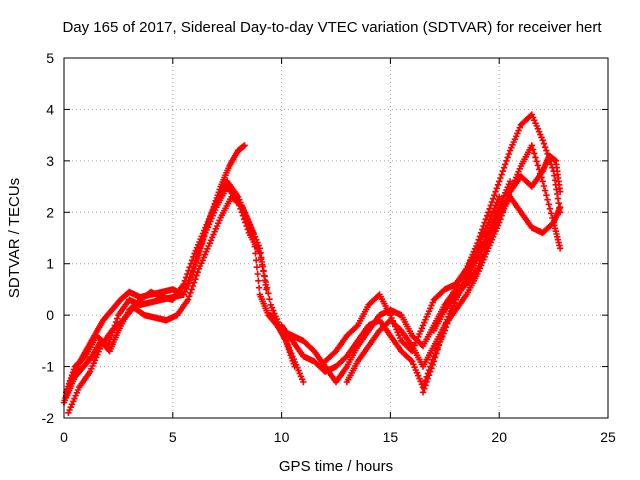 The height and width of the screenshot is (480, 640). What do you see at coordinates (50, 58) in the screenshot?
I see `y-tick-label: 5` at bounding box center [50, 58].